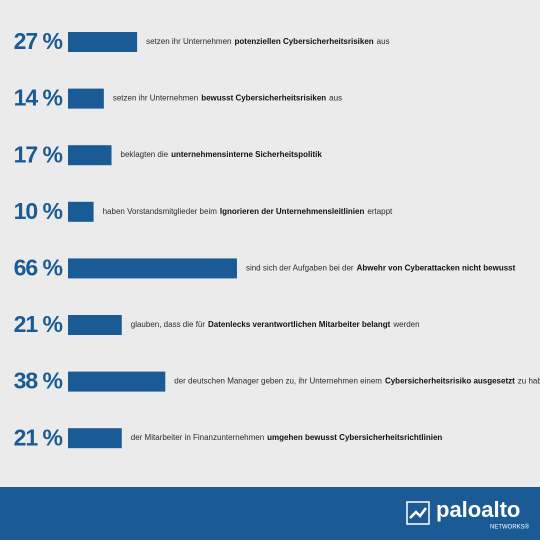  What do you see at coordinates (38, 211) in the screenshot?
I see `value-label: 10 %` at bounding box center [38, 211].